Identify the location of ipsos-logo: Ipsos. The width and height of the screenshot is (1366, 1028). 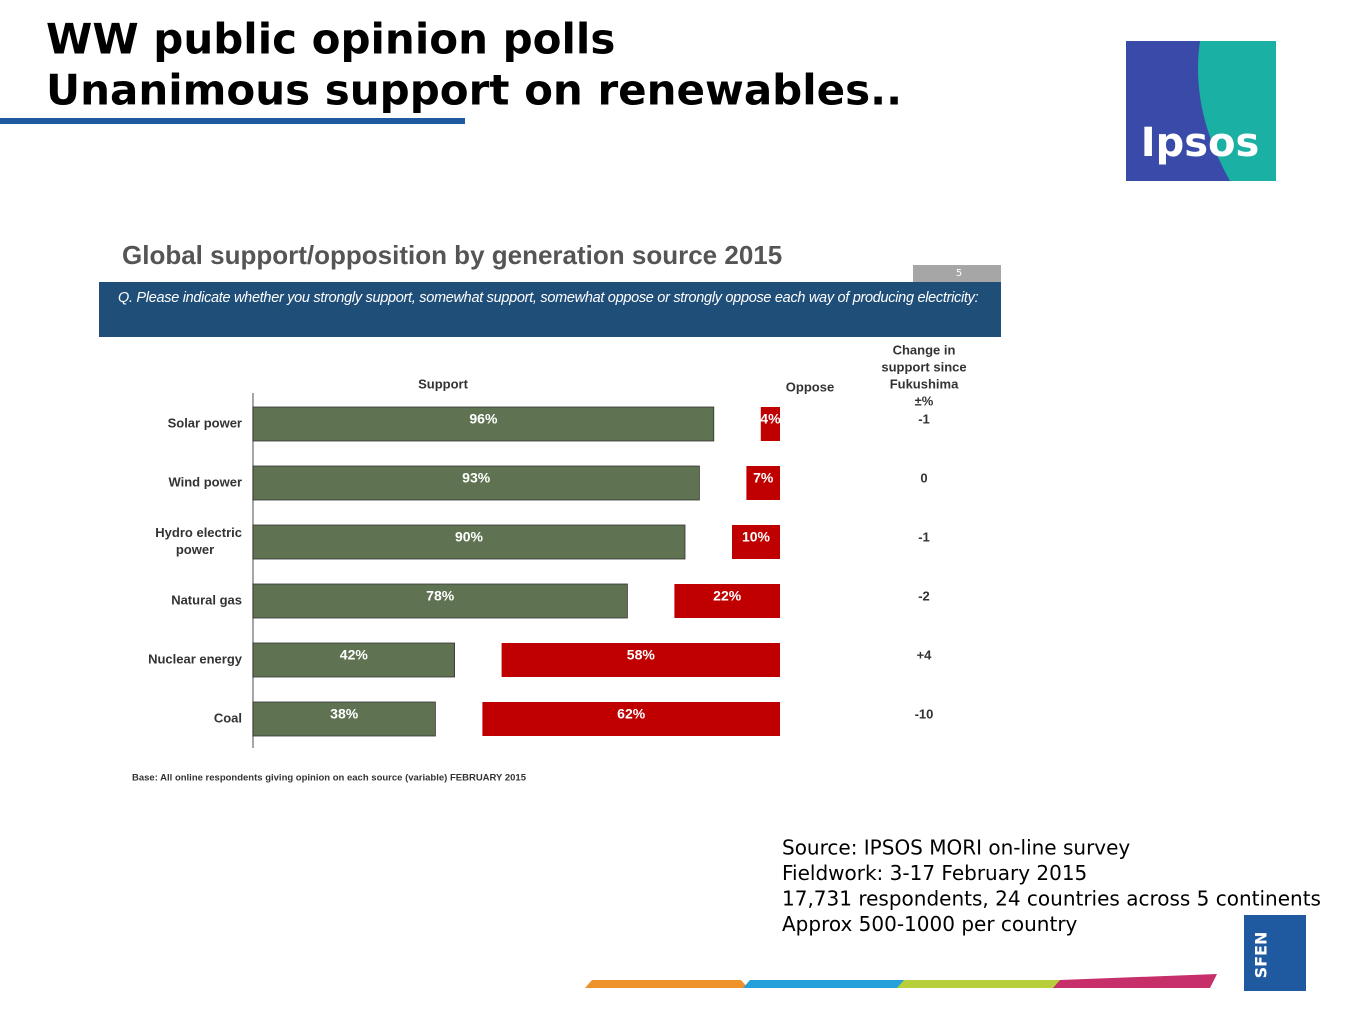
(1201, 111).